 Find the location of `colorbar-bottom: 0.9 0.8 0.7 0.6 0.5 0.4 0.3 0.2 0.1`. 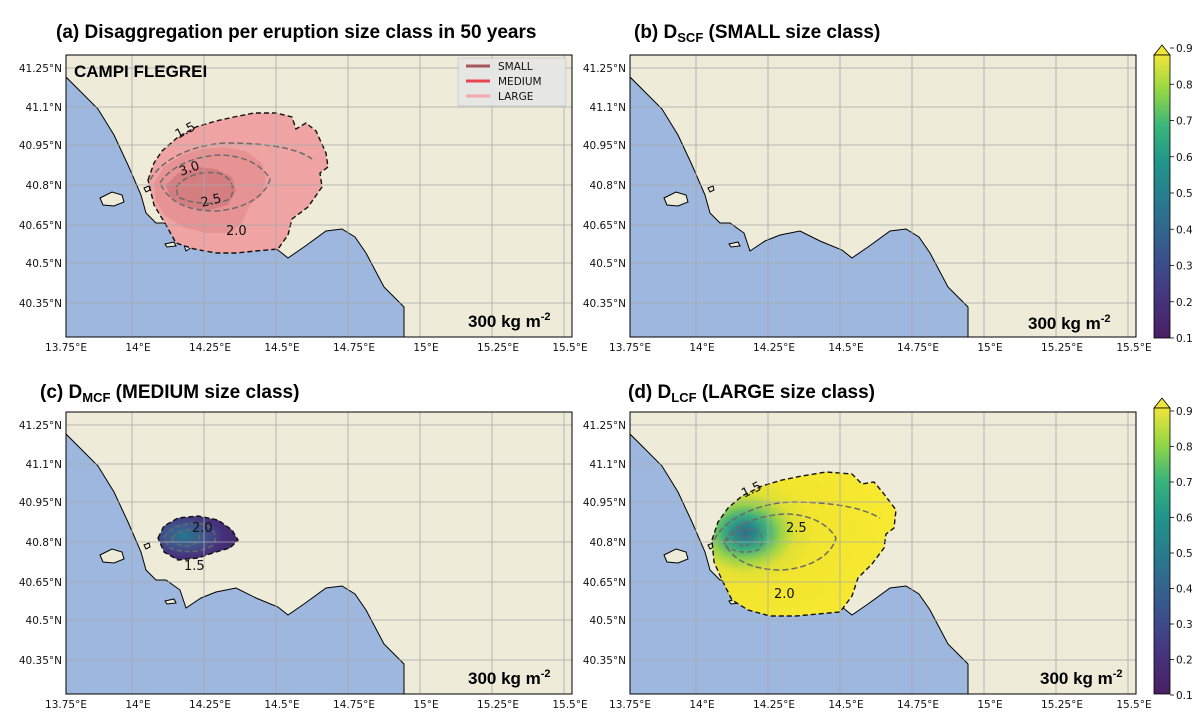

colorbar-bottom: 0.9 0.8 0.7 0.6 0.5 0.4 0.3 0.2 0.1 is located at coordinates (1173, 549).